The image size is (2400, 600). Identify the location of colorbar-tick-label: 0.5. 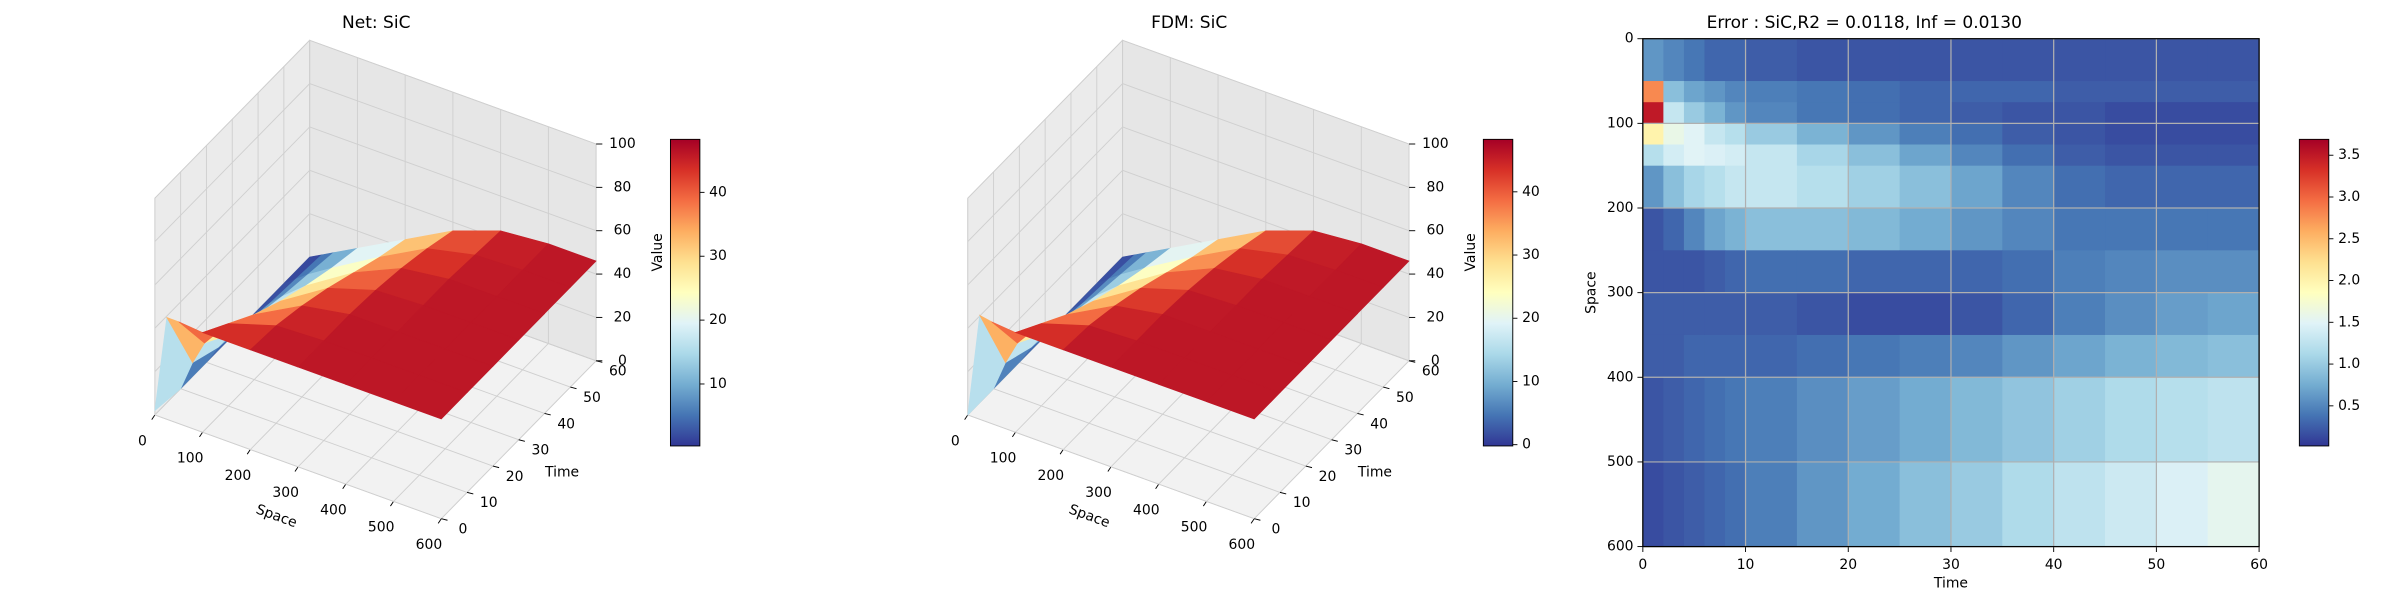
(2349, 406).